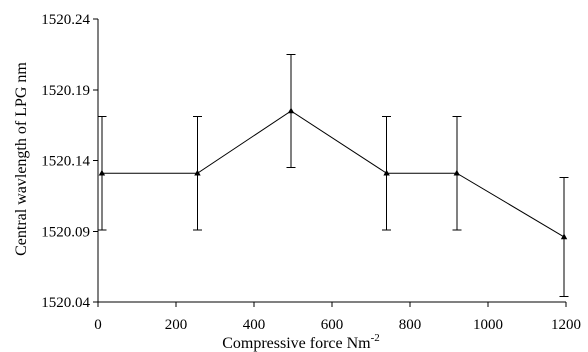 The height and width of the screenshot is (352, 588). Describe the element at coordinates (296, 343) in the screenshot. I see `x-axis-title-text: Compressive force Nm` at that location.